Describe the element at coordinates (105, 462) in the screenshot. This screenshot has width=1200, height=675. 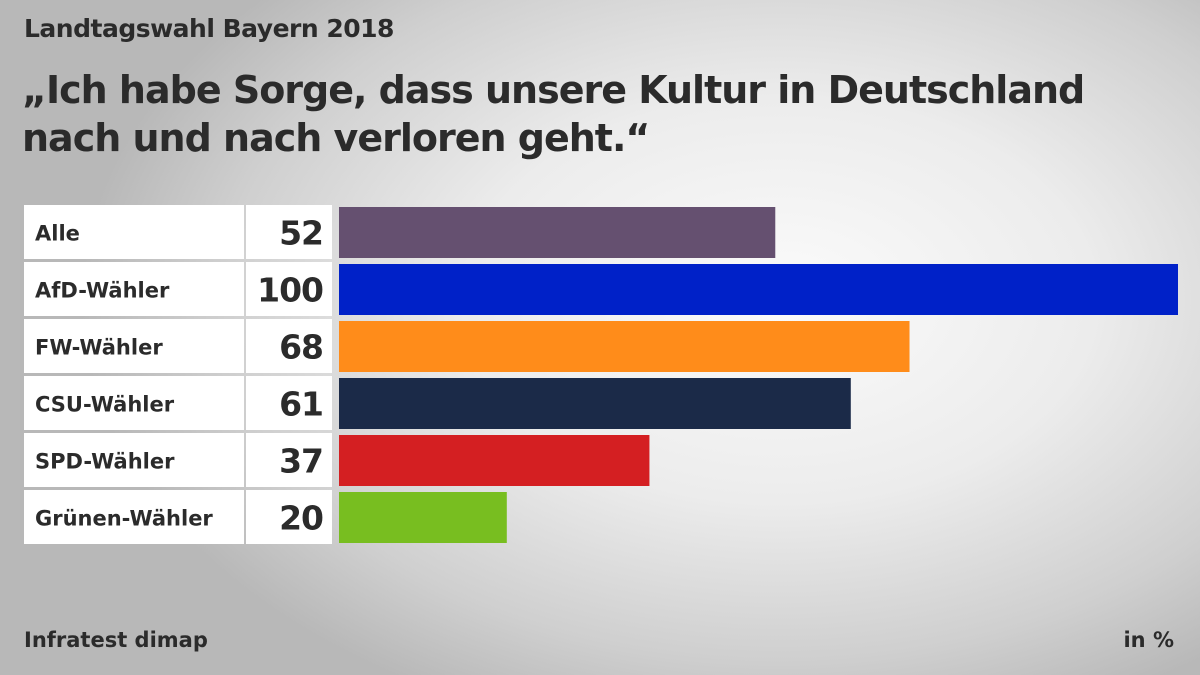
I see `category-label: SPD-Wähler` at that location.